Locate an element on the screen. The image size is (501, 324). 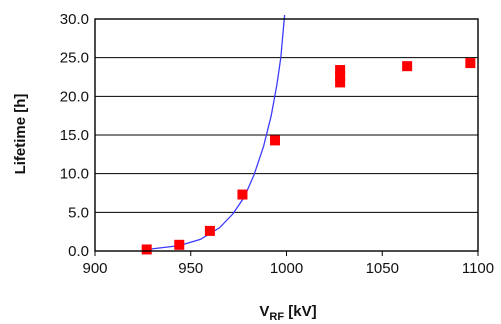
y-tick-label: 20.0 is located at coordinates (74, 96).